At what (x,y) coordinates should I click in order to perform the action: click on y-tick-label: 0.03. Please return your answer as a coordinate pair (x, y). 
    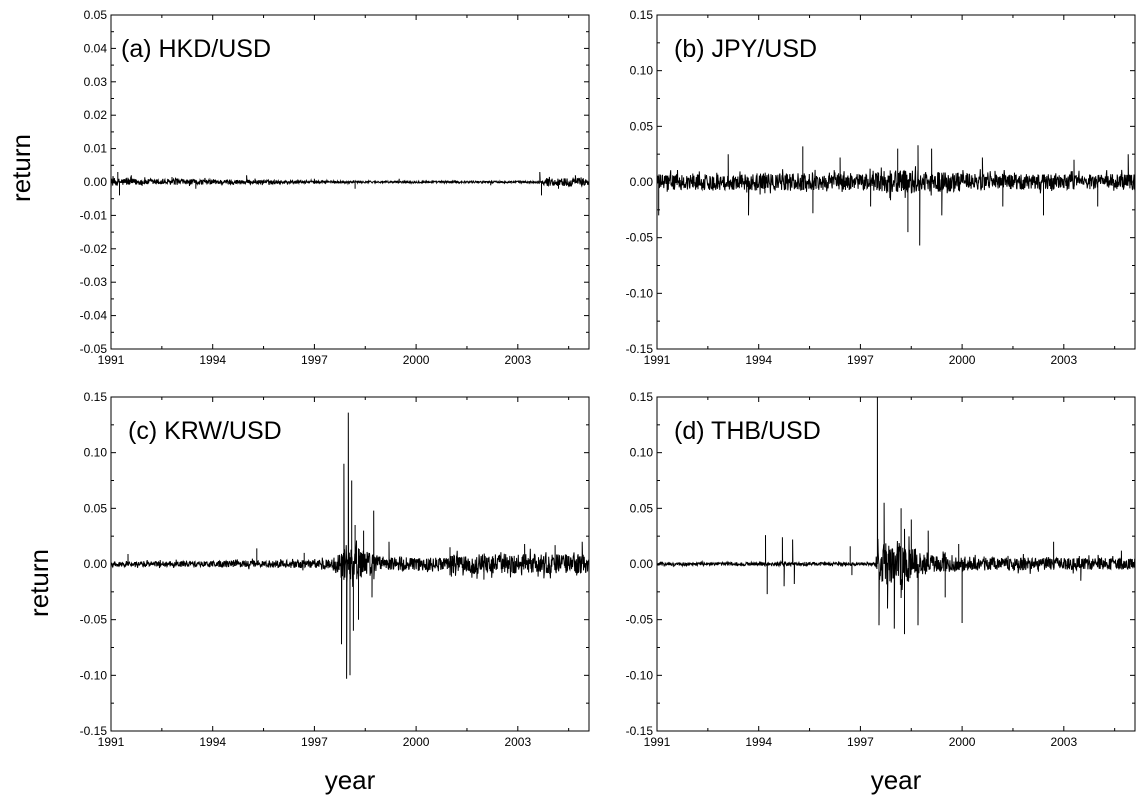
    Looking at the image, I should click on (96, 82).